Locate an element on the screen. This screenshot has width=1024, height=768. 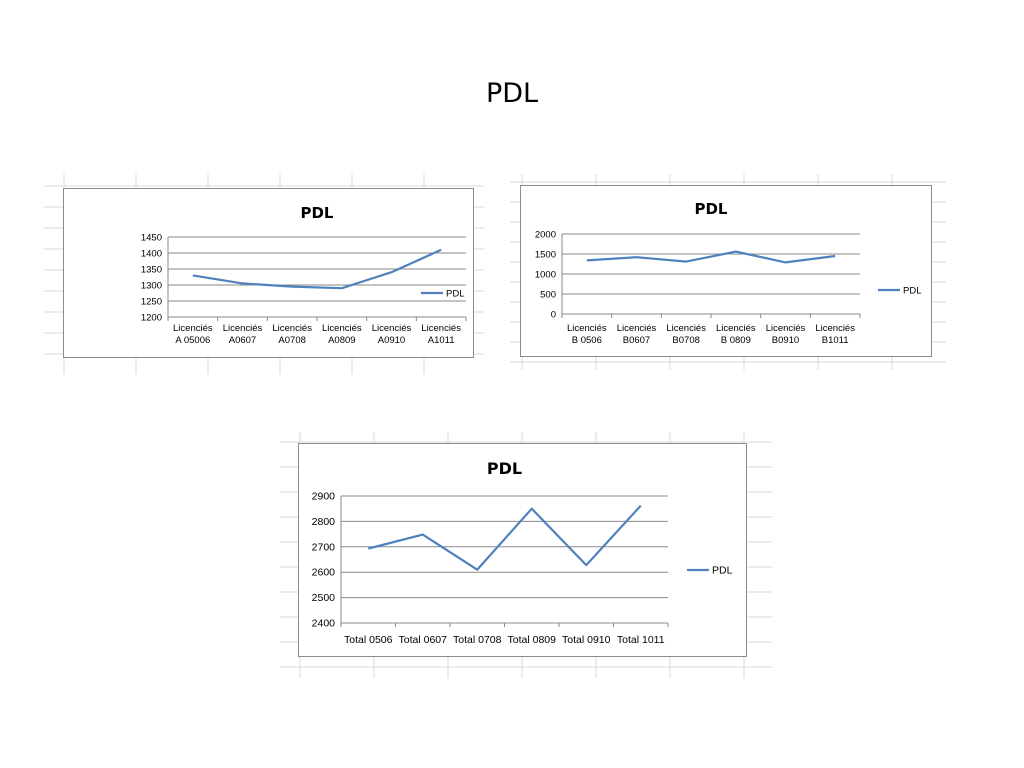
y-tick-label: 2900 is located at coordinates (324, 497).